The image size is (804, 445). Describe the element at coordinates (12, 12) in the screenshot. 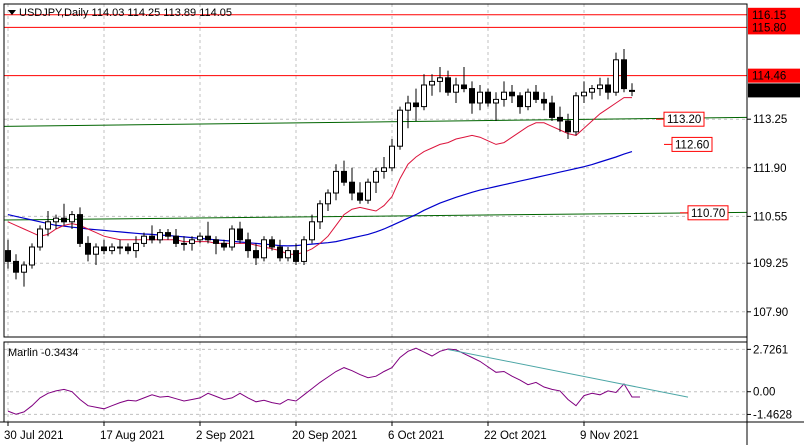

I see `collapse-arrow-icon` at that location.